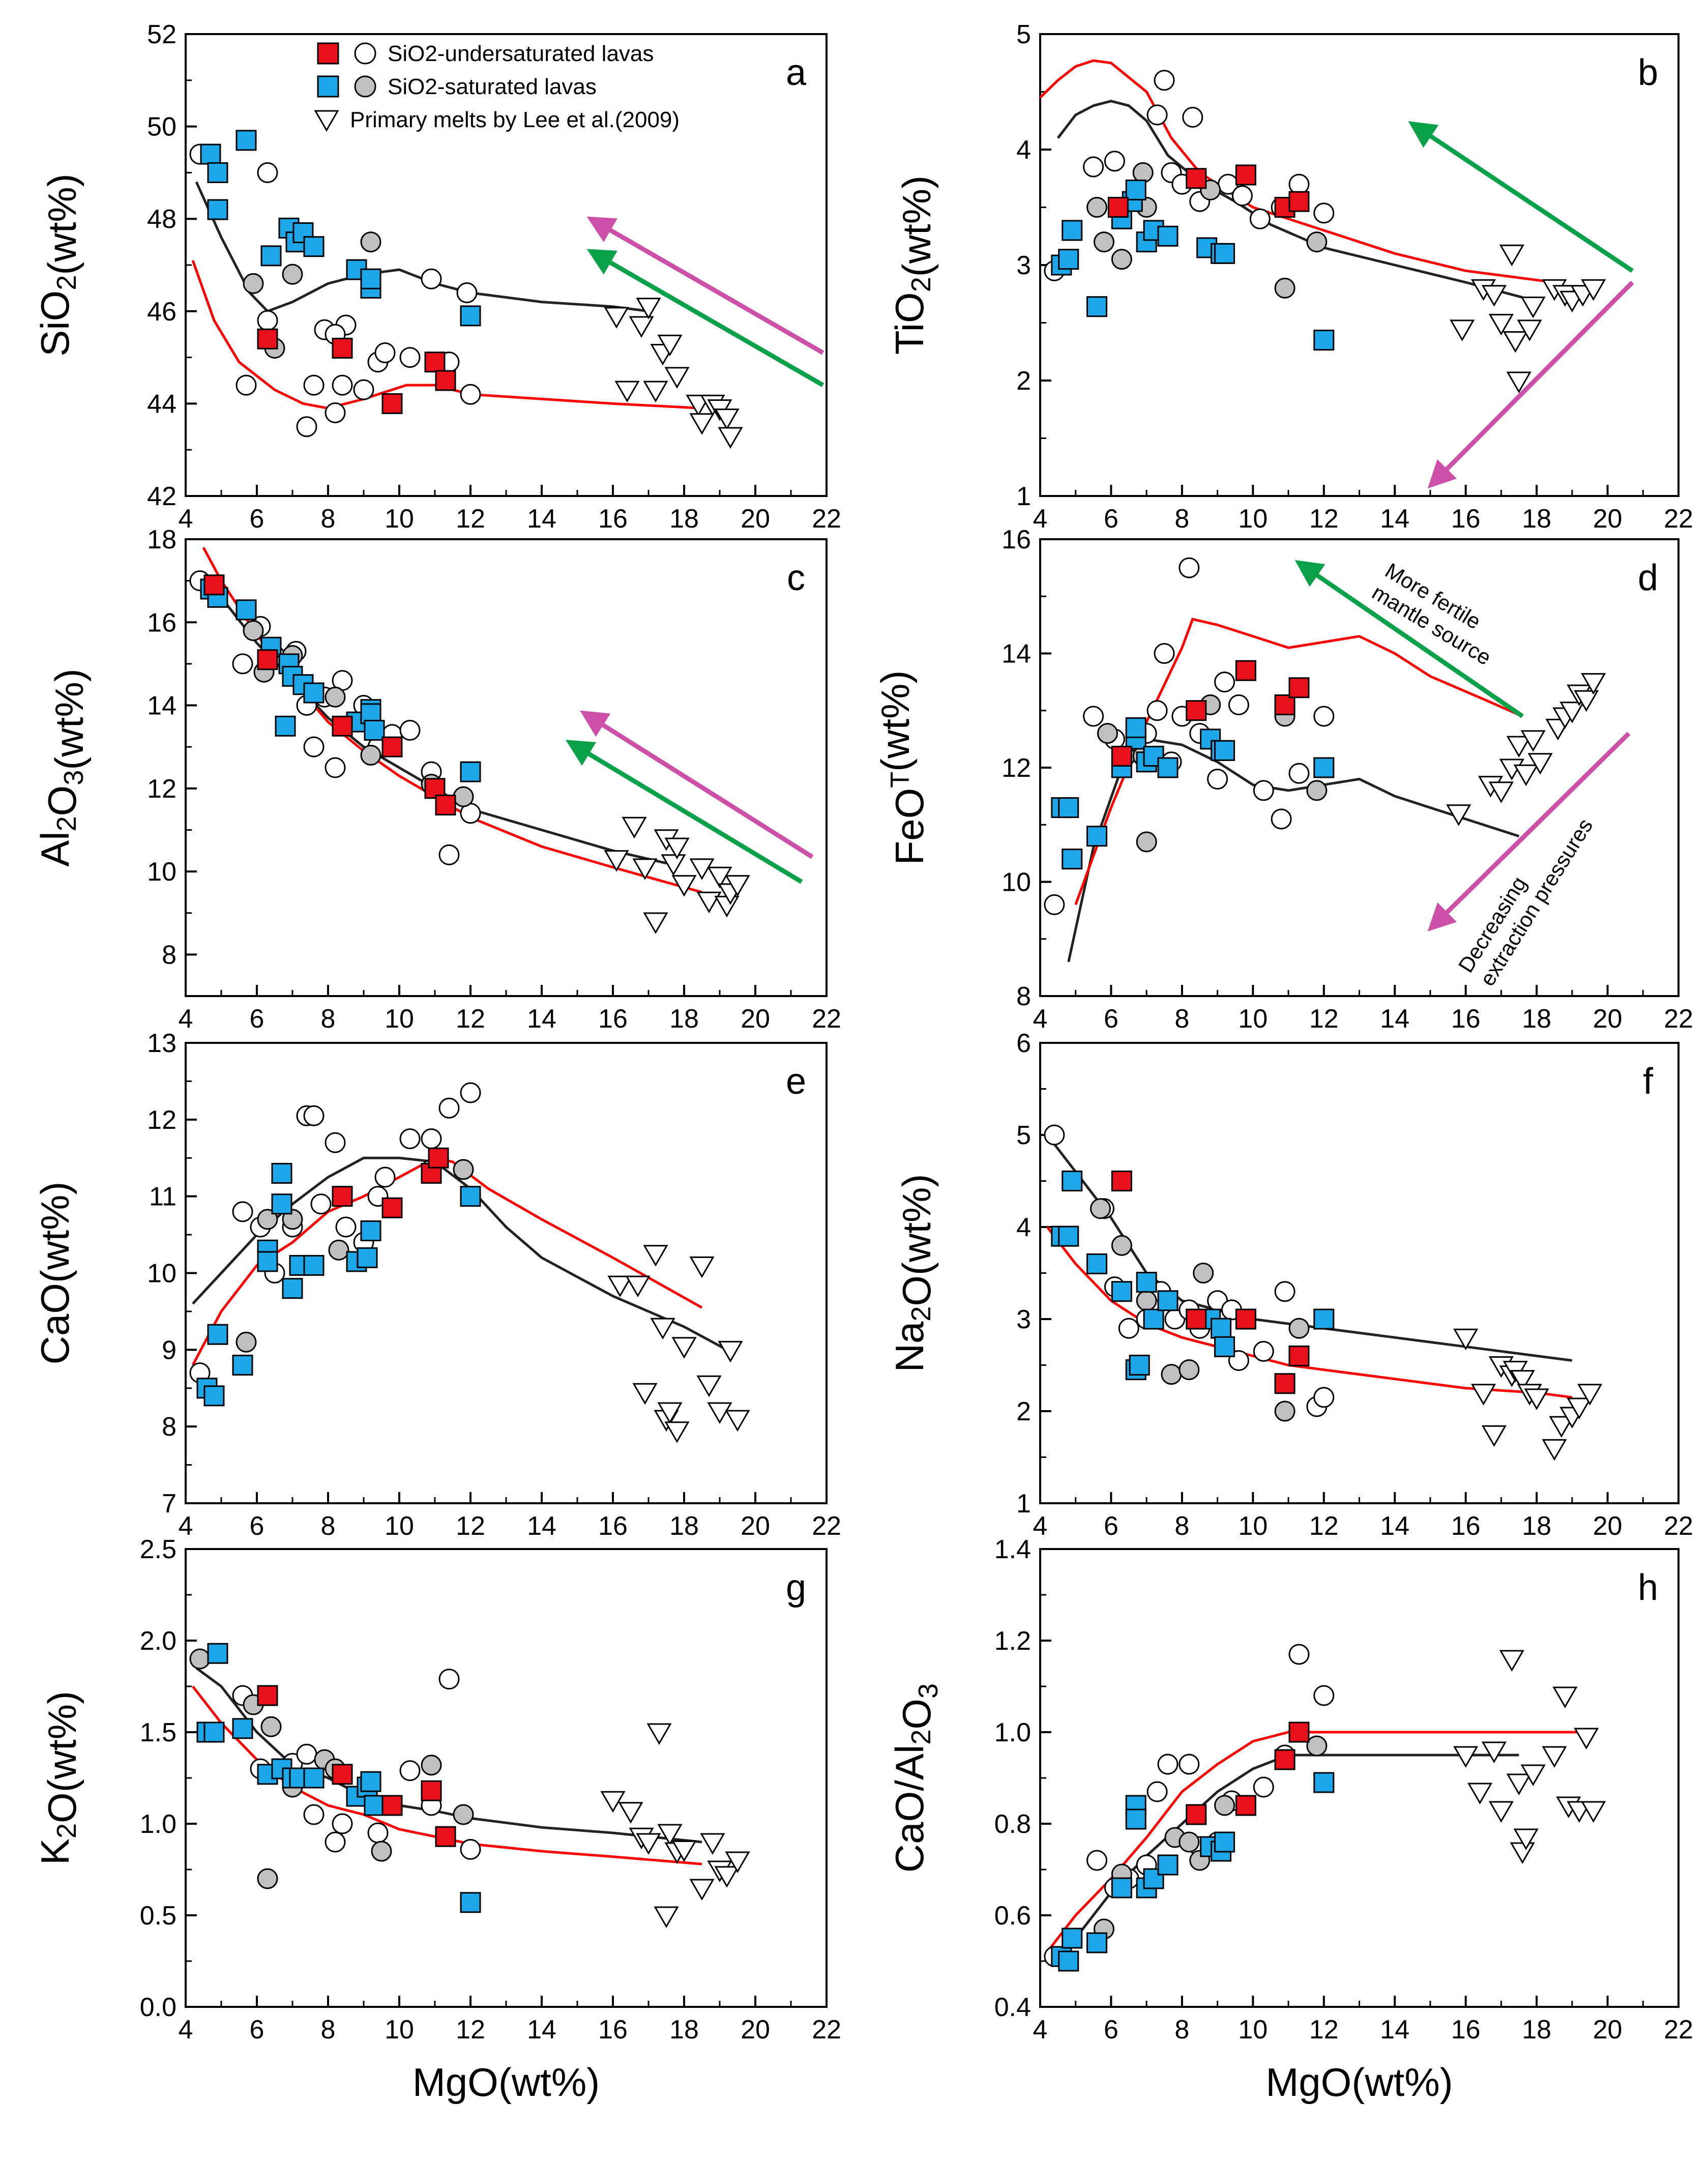  Describe the element at coordinates (1253, 1019) in the screenshot. I see `x-tick-label: 10` at that location.